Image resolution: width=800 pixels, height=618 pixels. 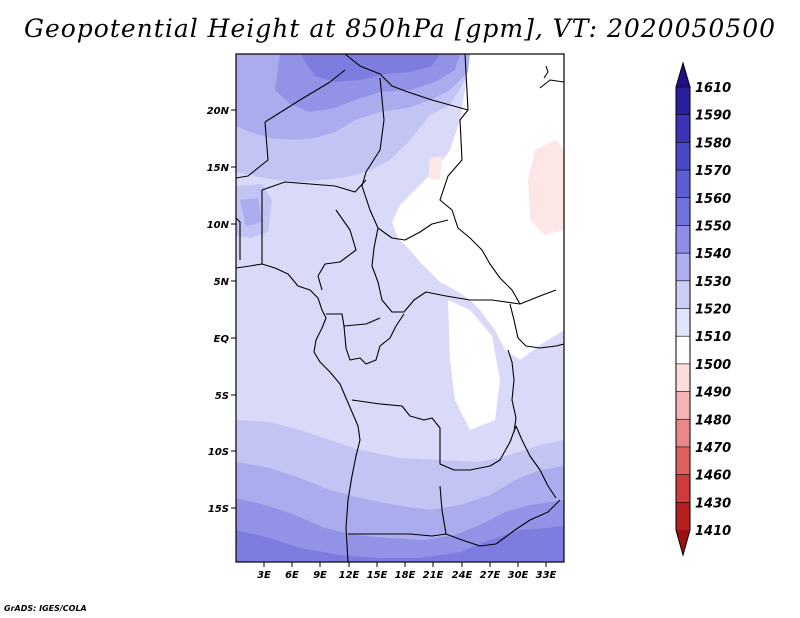 I want to click on y-label-5s: 5S, so click(x=222, y=396).